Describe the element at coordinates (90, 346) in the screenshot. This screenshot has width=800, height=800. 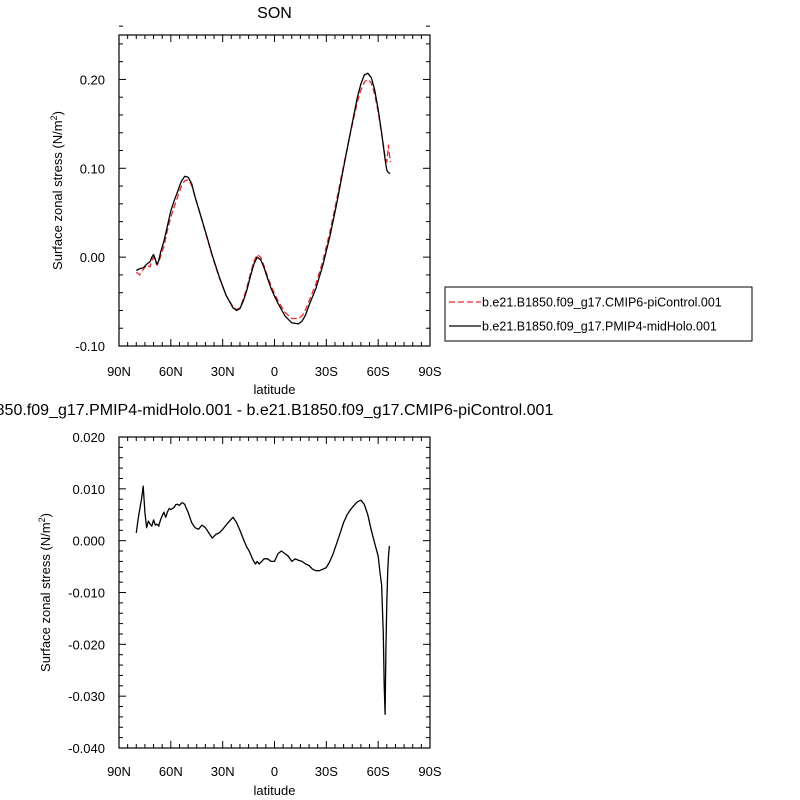
I see `y-tick-label: -0.10` at that location.